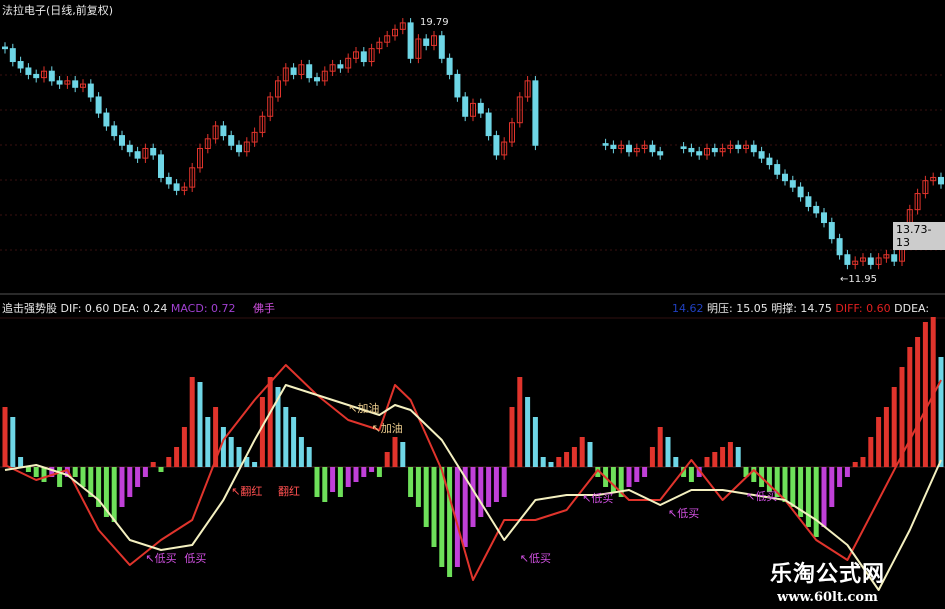 This screenshot has width=945, height=609. I want to click on signal-annotation: ↖翻红, so click(246, 491).